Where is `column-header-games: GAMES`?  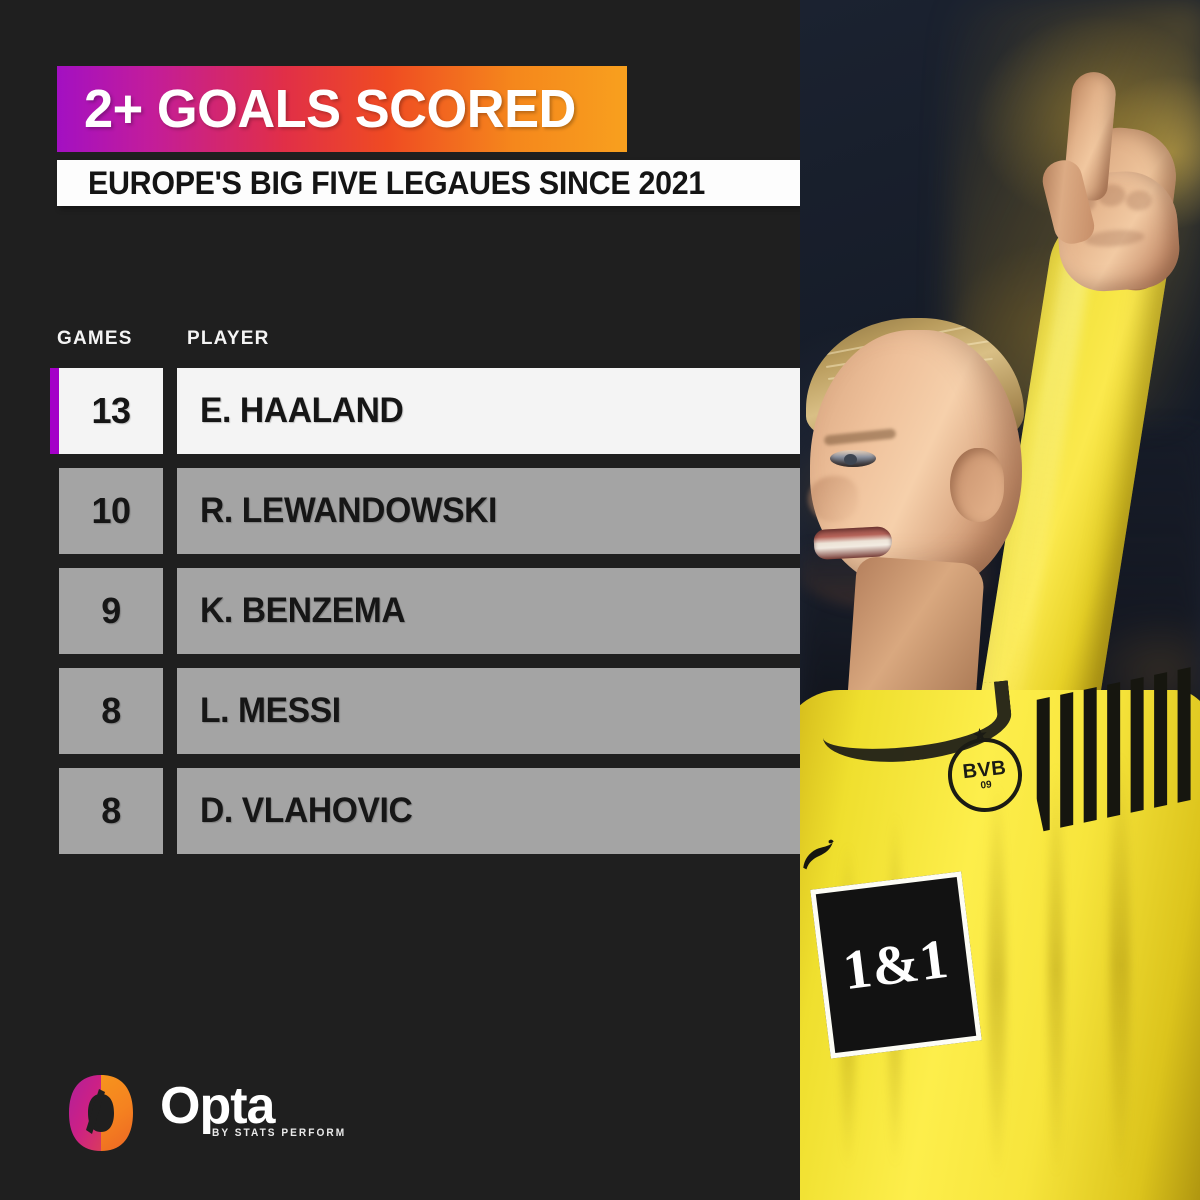
column-header-games: GAMES is located at coordinates (95, 338).